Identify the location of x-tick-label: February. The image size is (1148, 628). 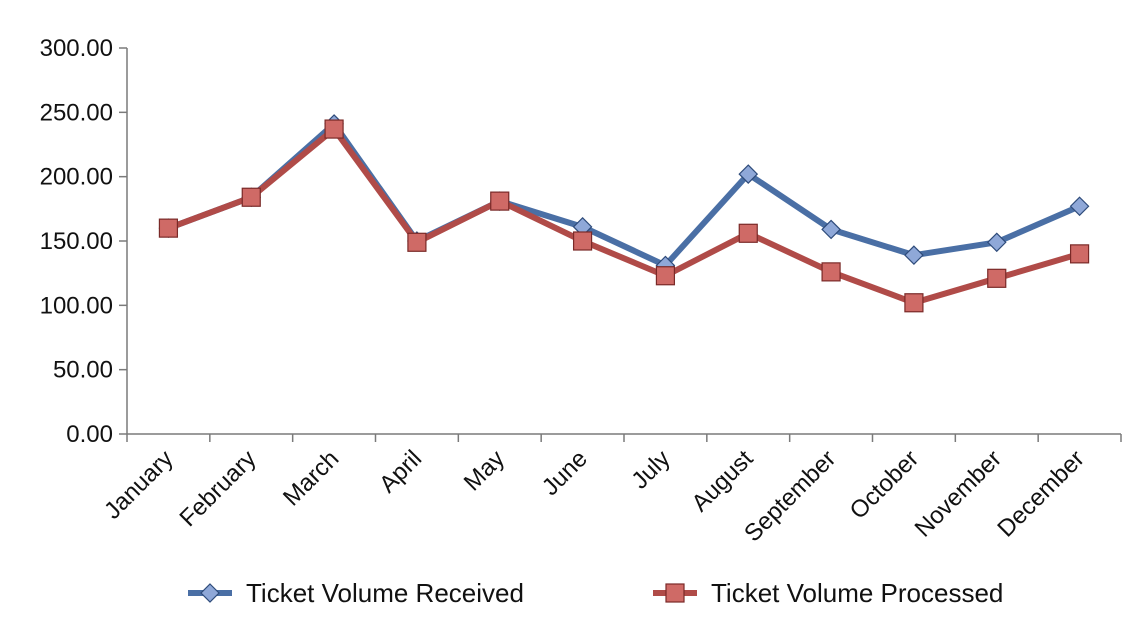
(217, 488).